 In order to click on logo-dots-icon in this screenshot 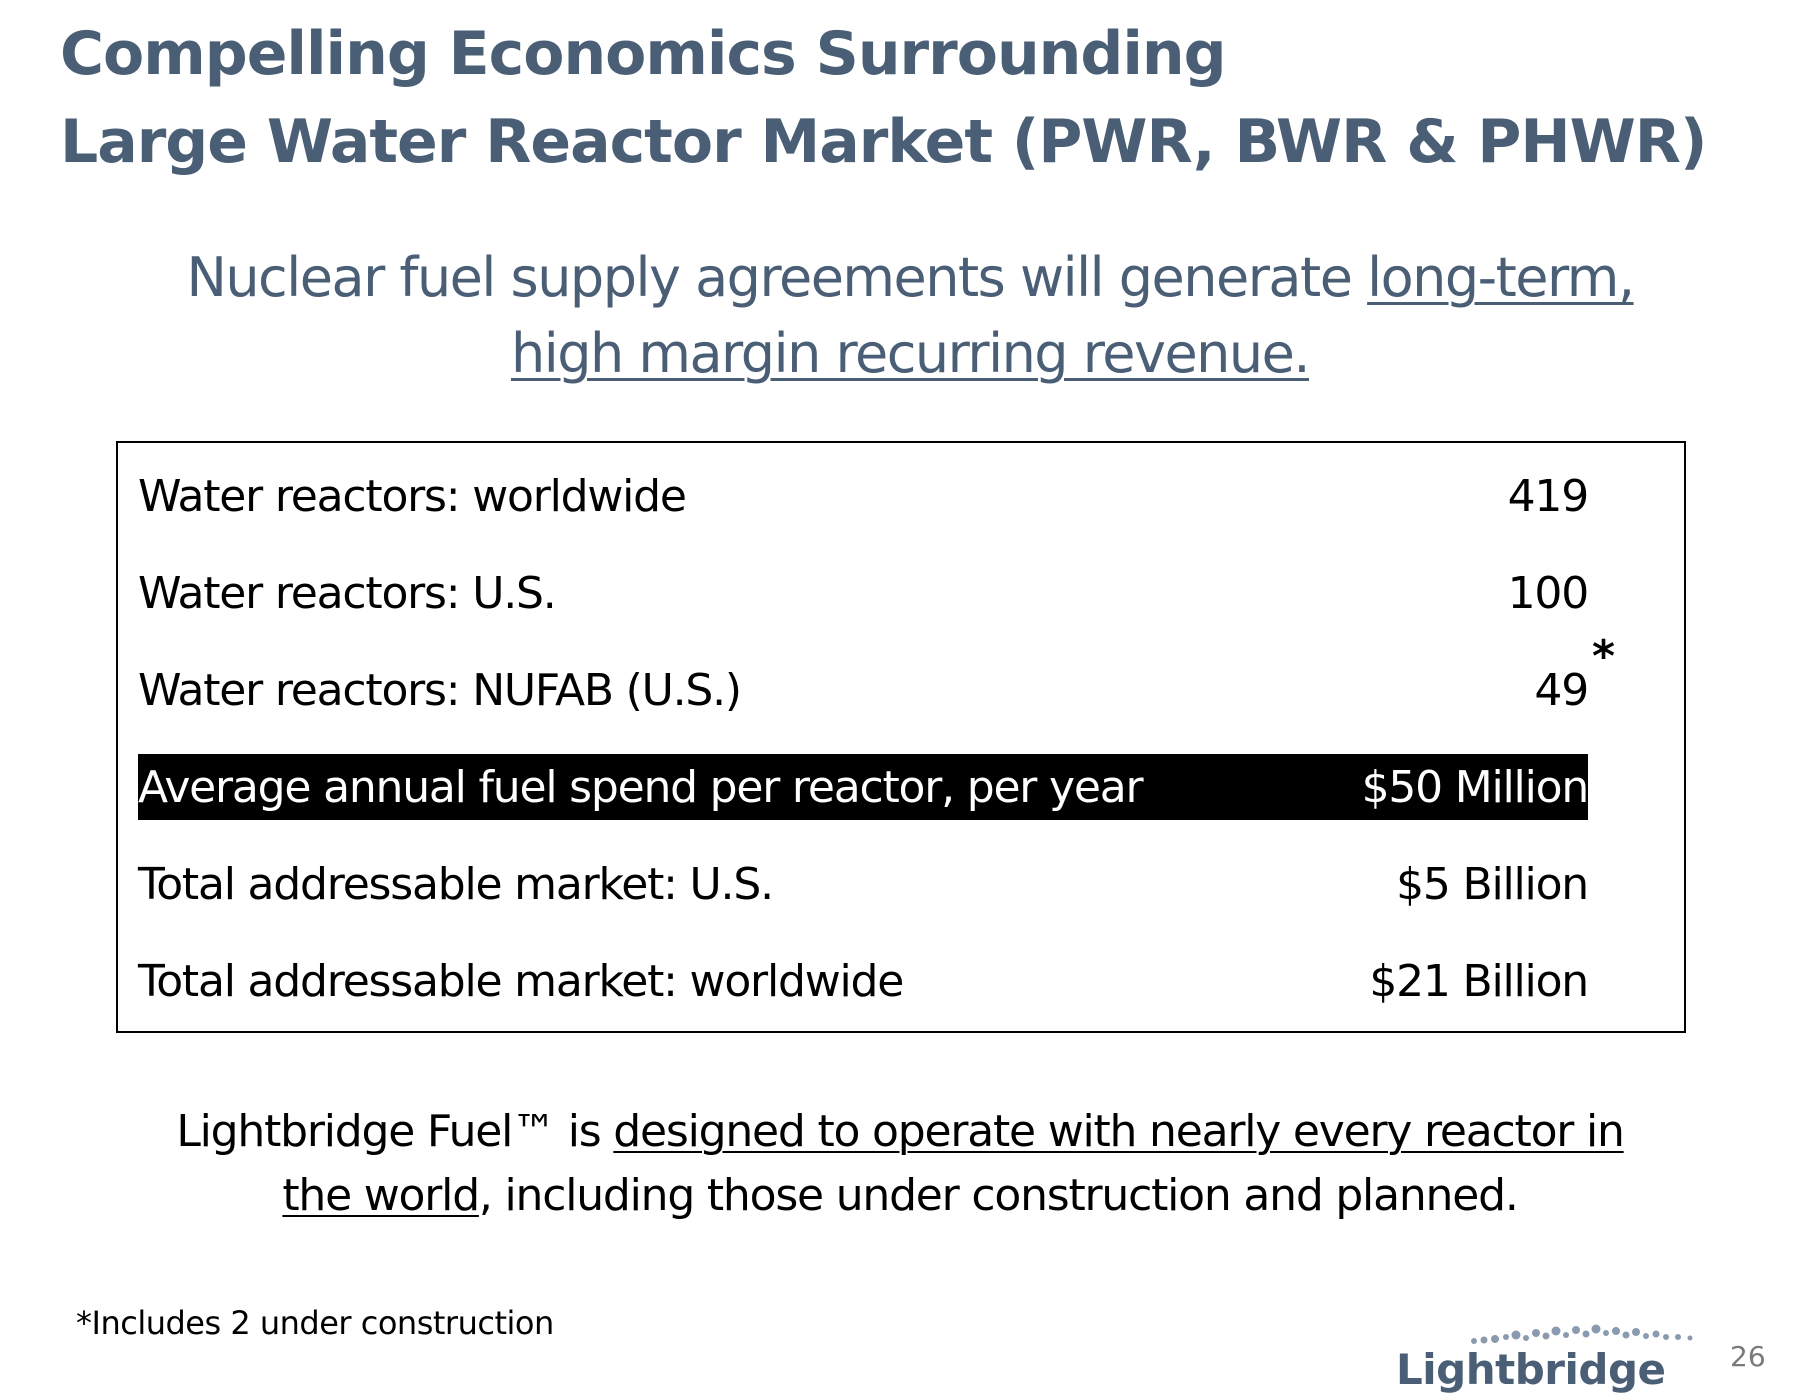, I will do `click(1582, 1334)`.